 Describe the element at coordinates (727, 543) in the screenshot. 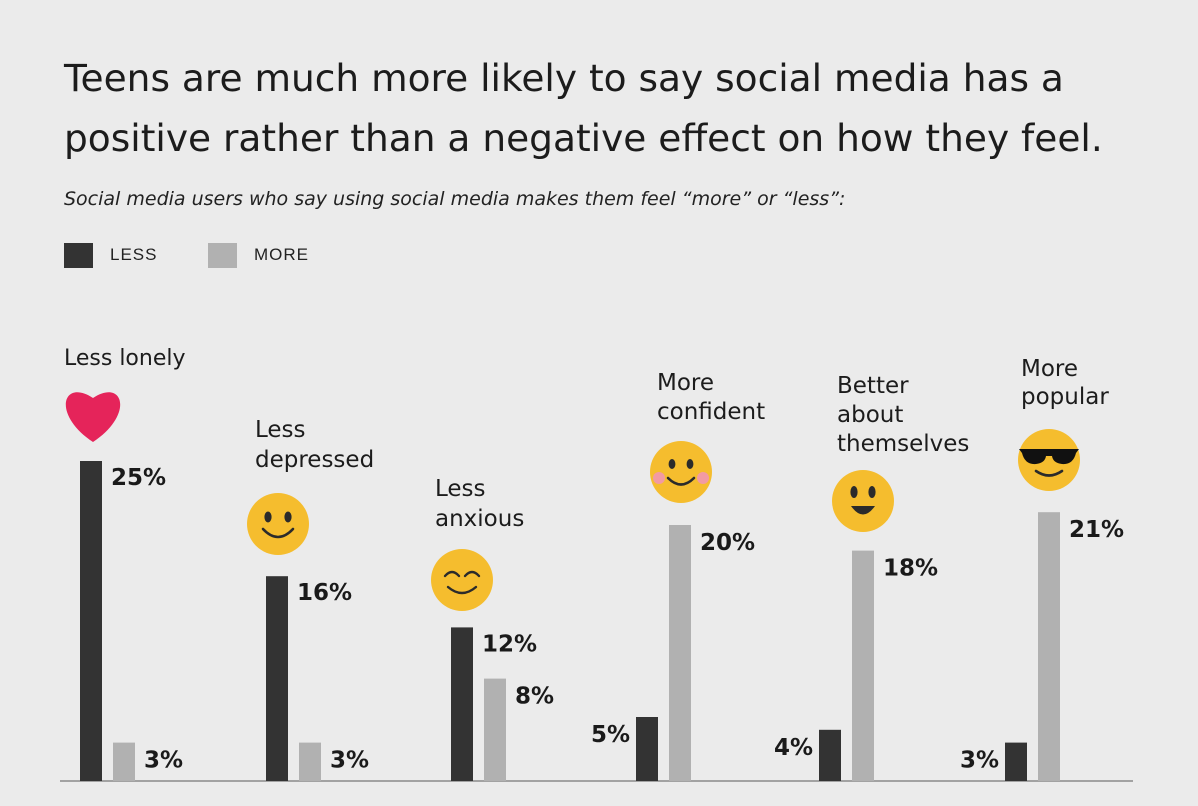

I see `data-label-more: 20%` at that location.